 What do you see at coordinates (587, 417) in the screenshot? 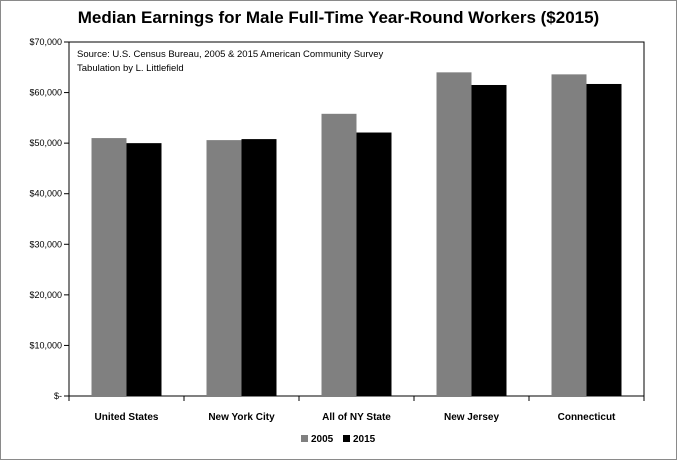
I see `x-tick-label: Connecticut` at bounding box center [587, 417].